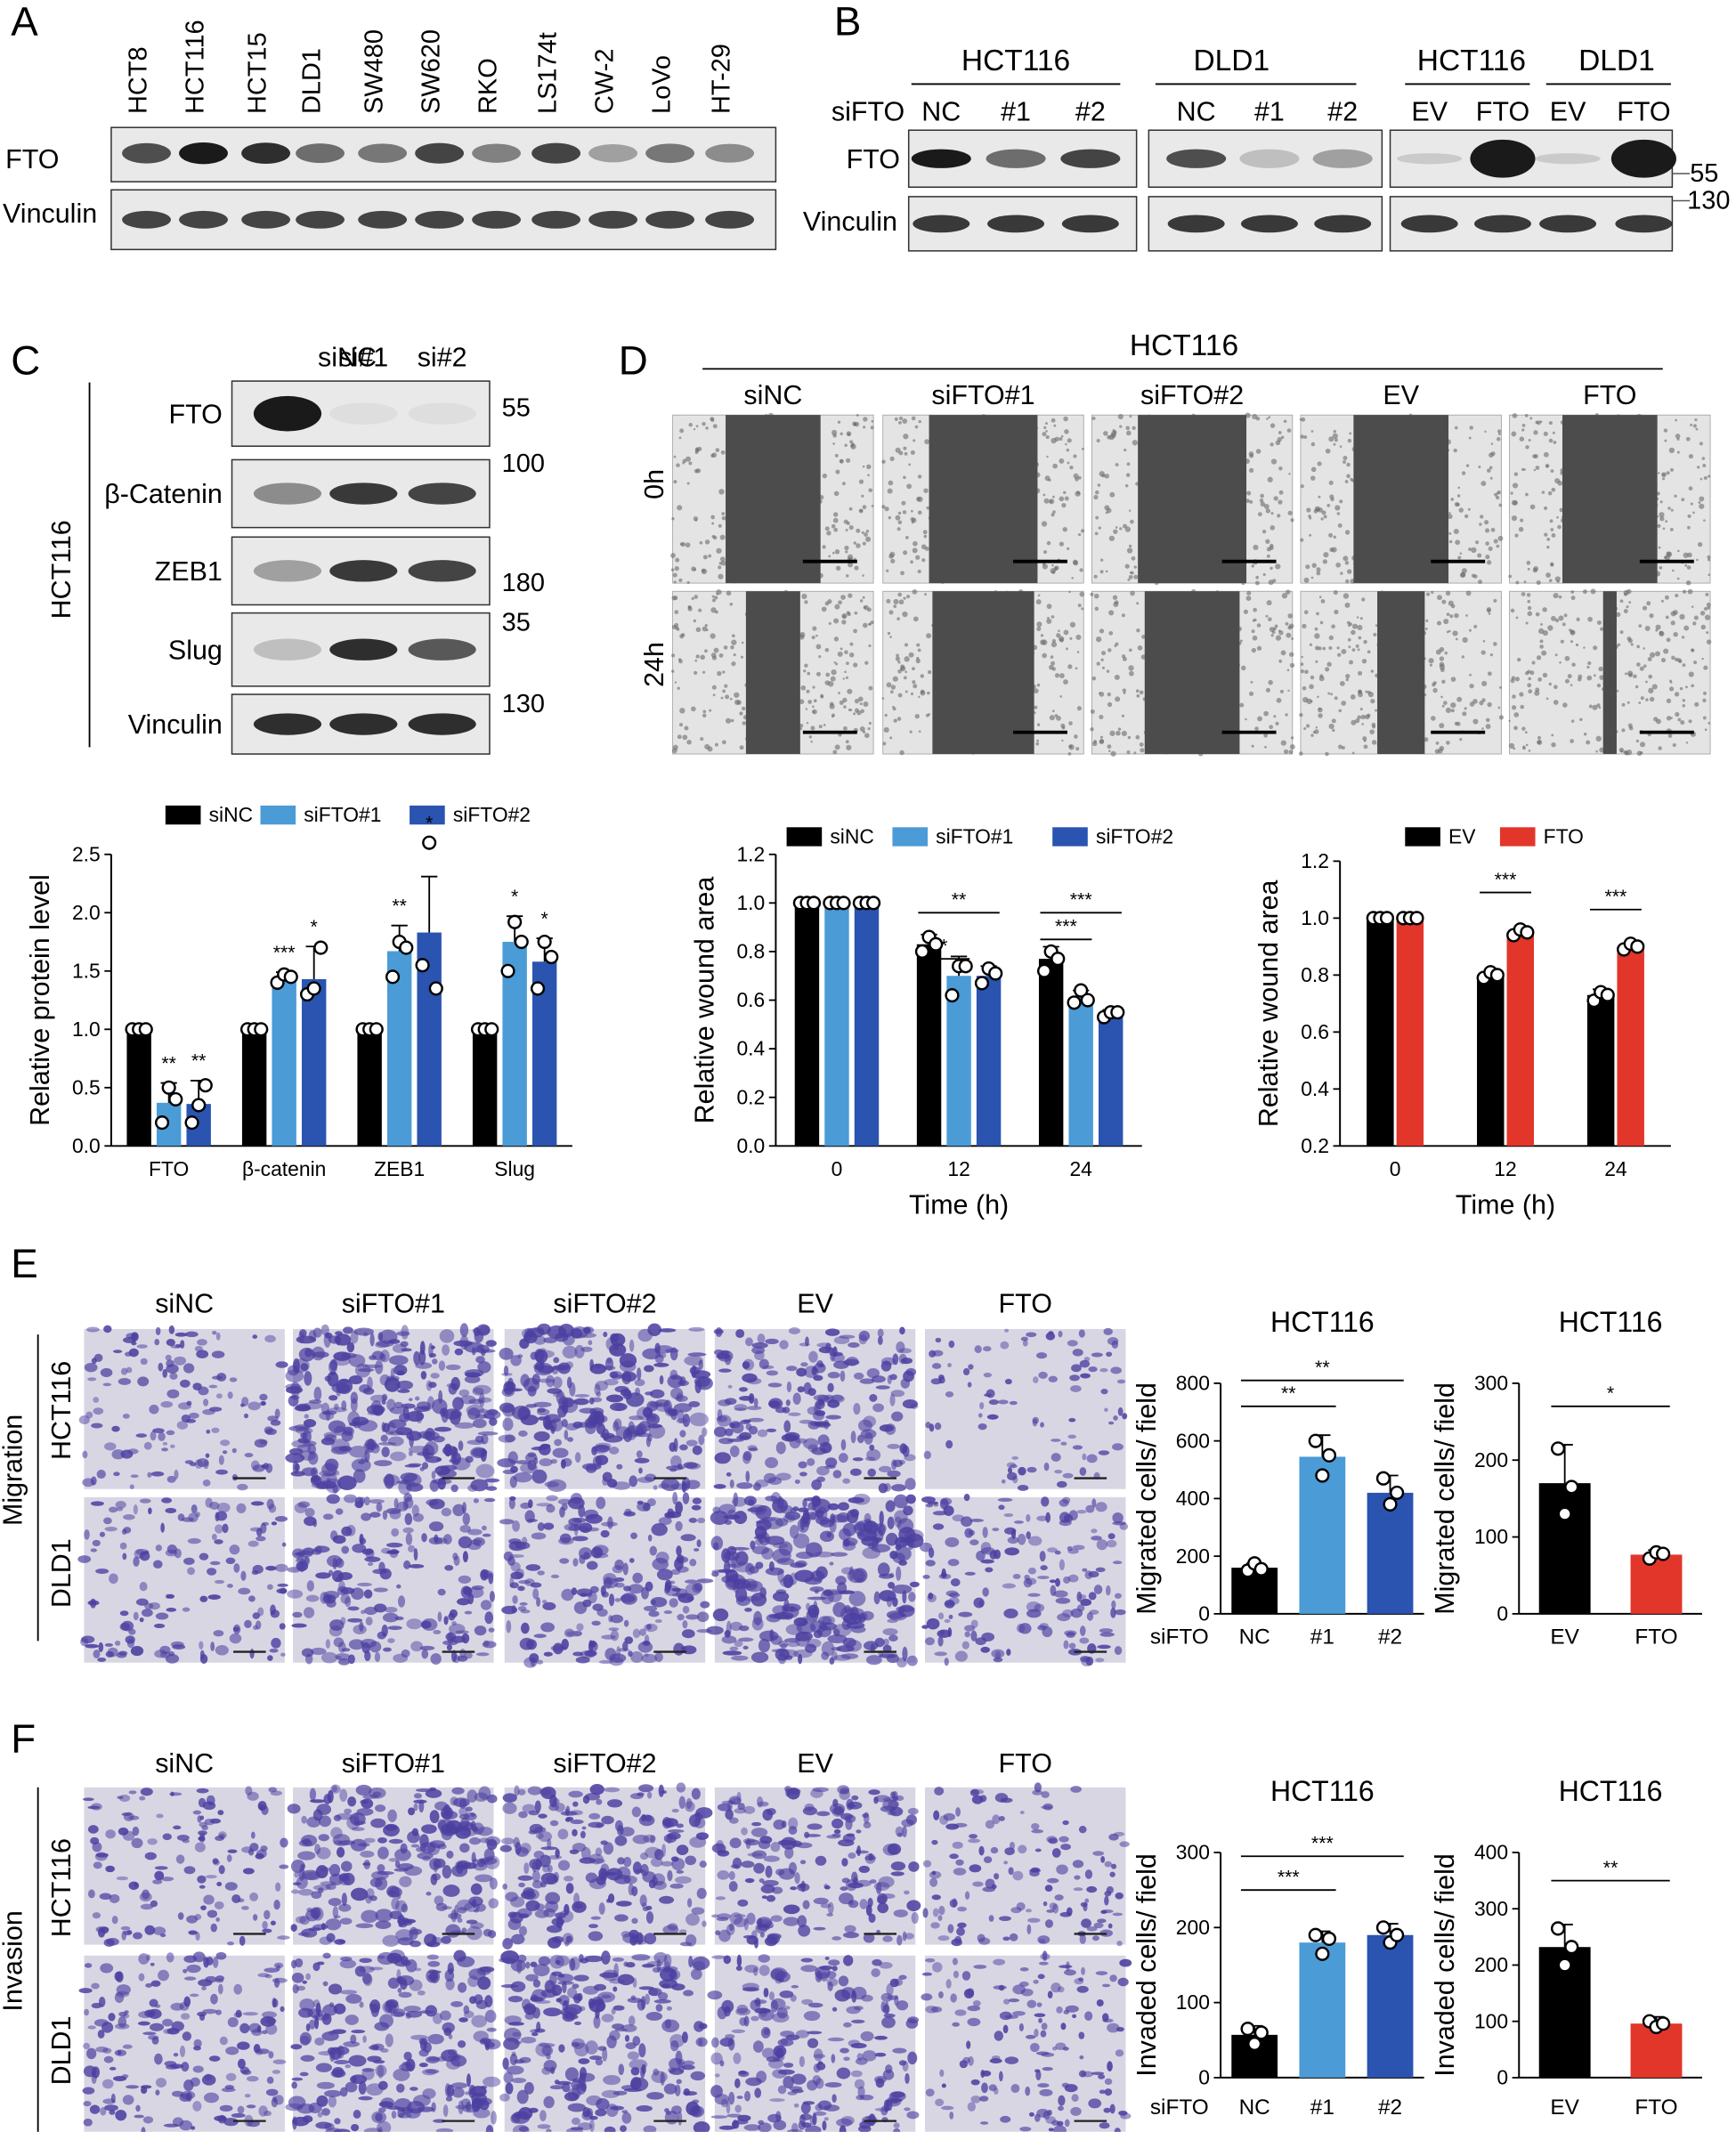  Describe the element at coordinates (941, 224) in the screenshot. I see `blot-b-vinculin-band` at that location.